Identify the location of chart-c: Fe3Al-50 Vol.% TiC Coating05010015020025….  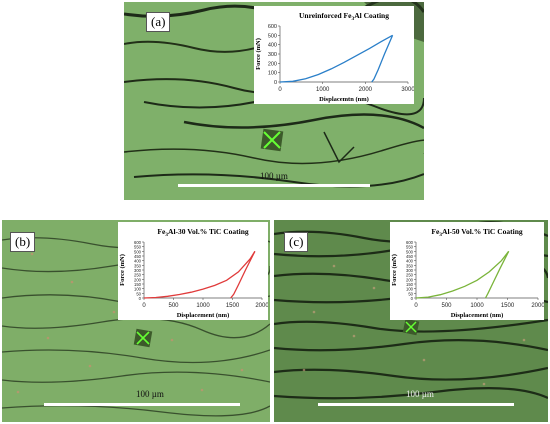
(467, 273).